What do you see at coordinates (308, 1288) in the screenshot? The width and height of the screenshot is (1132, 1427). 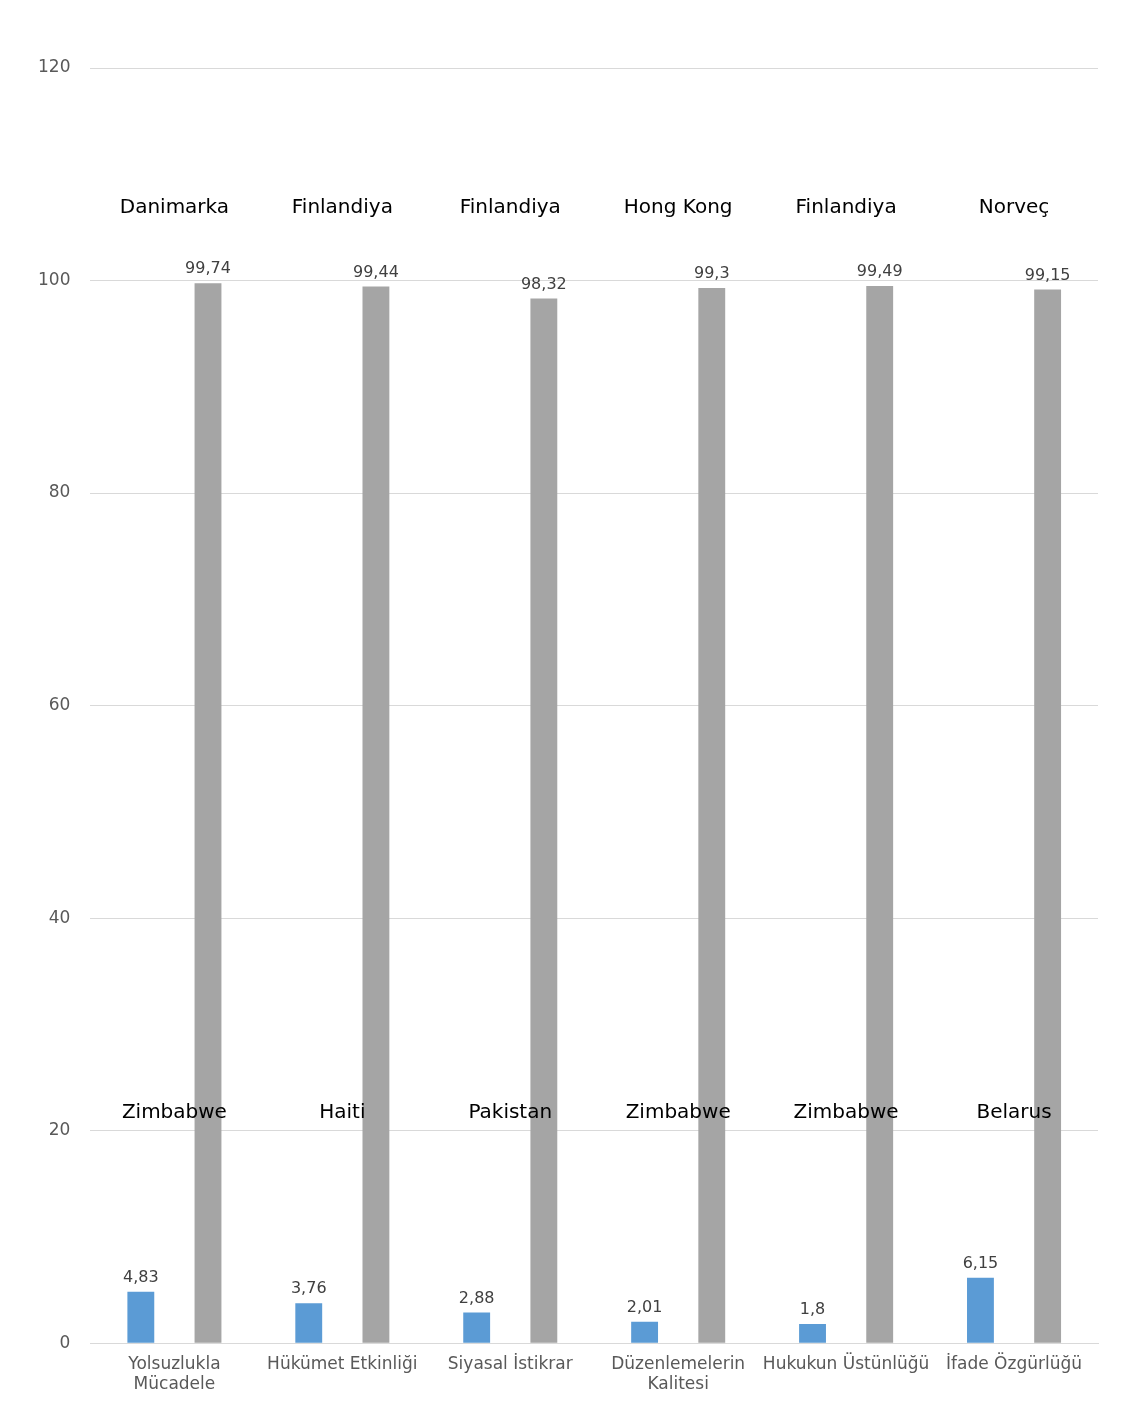 I see `data-label: 3,76` at bounding box center [308, 1288].